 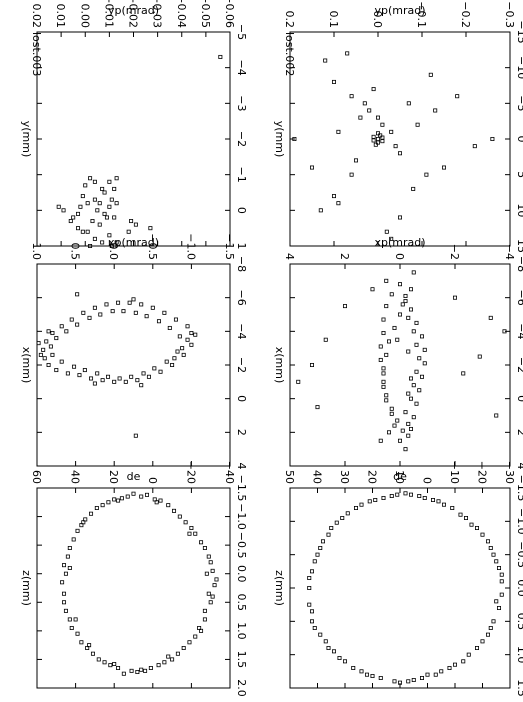 I want to click on y-tick-label: −0.5, so click(x=152, y=246).